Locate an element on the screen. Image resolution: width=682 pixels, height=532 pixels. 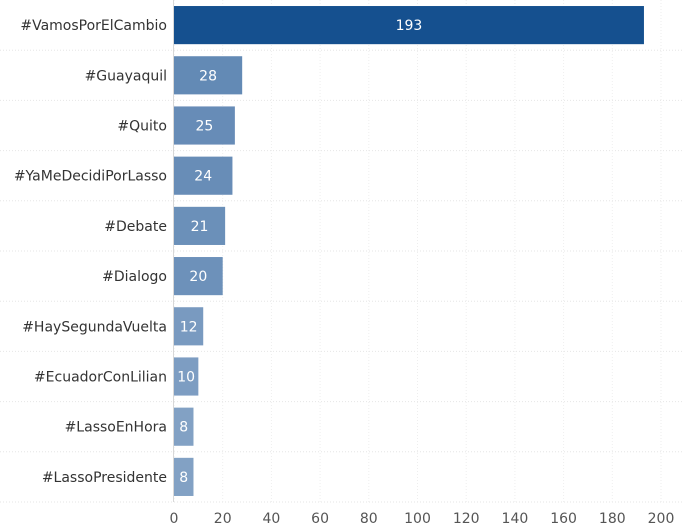
category-label: #Guayaquil is located at coordinates (126, 76).